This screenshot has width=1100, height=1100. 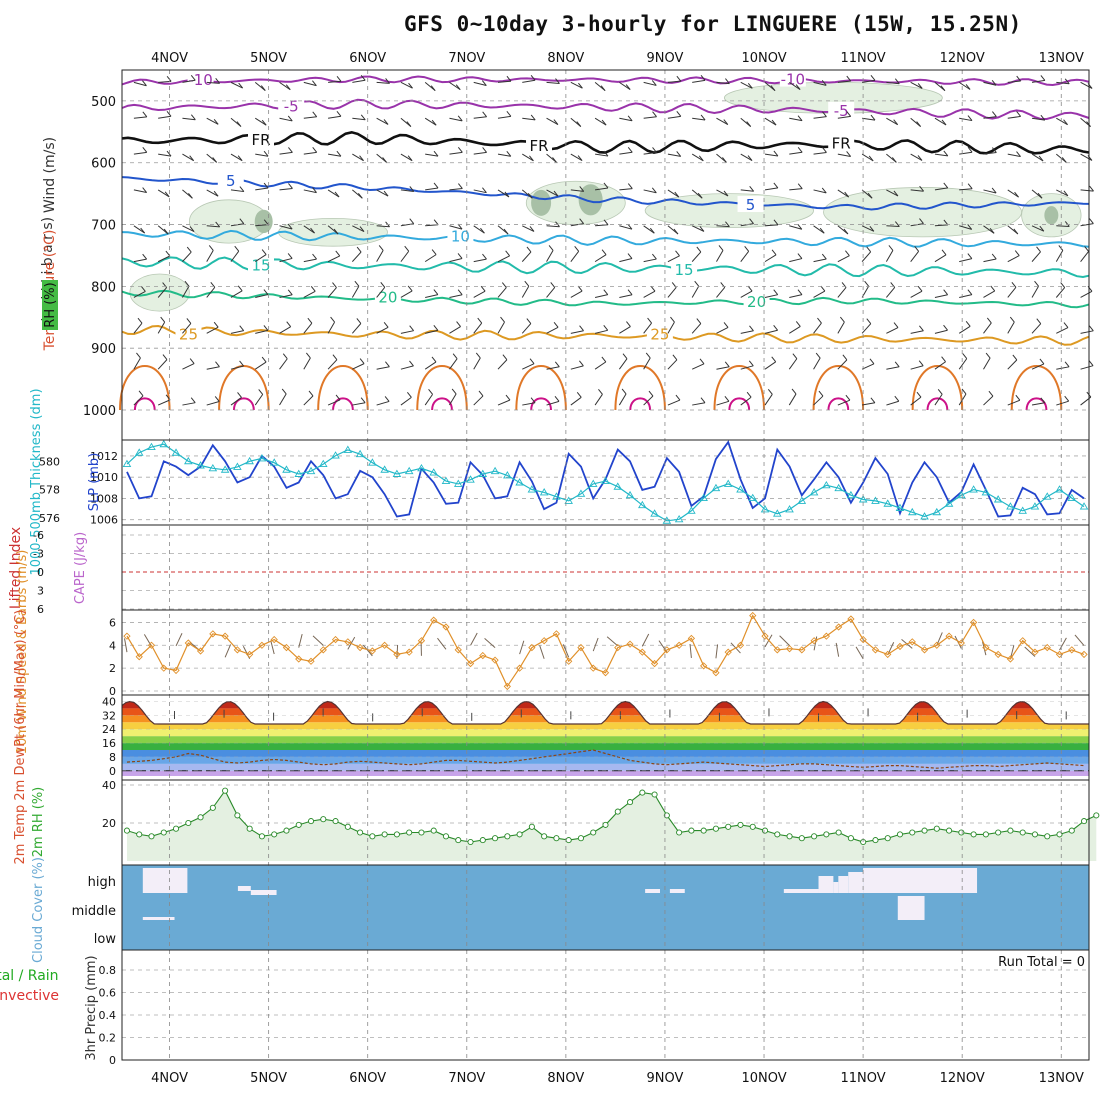 What do you see at coordinates (99, 411) in the screenshot?
I see `pressure-tick-label: 1000` at bounding box center [99, 411].